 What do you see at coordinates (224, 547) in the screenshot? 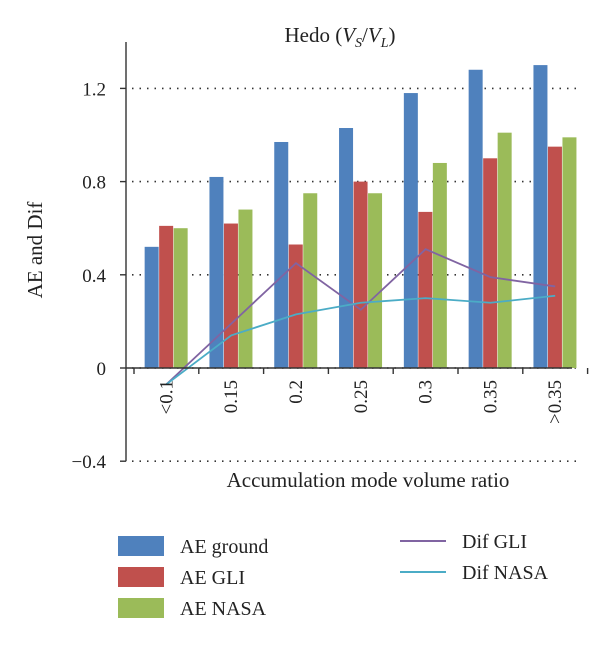
I see `legend-label: AE ground` at bounding box center [224, 547].